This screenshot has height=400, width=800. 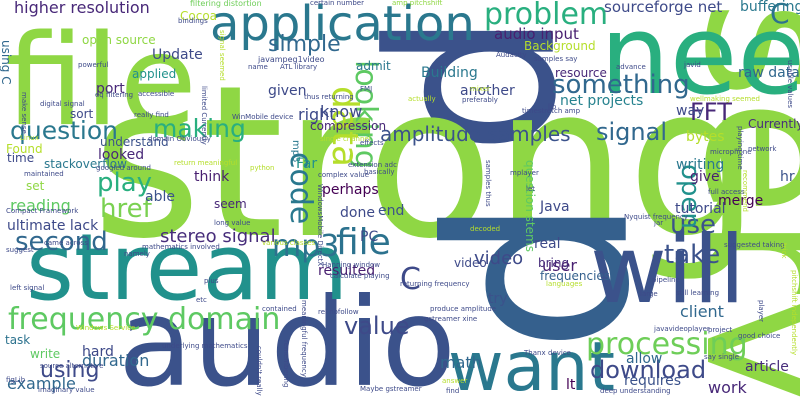 I want to click on cloud-word: bindings, so click(x=193, y=21).